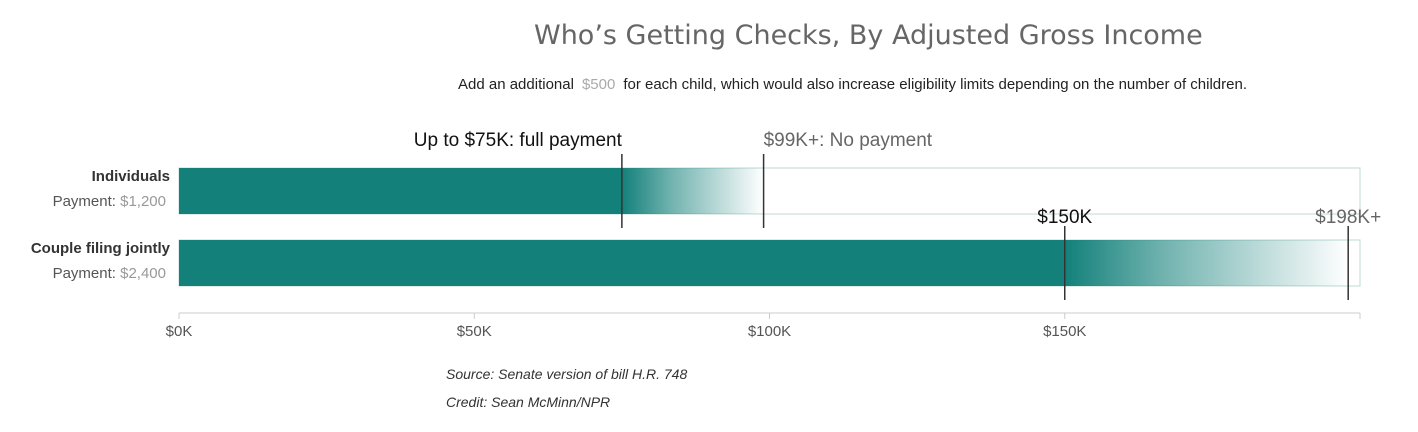 This screenshot has width=1418, height=432. I want to click on x-tick-label: $50K, so click(474, 331).